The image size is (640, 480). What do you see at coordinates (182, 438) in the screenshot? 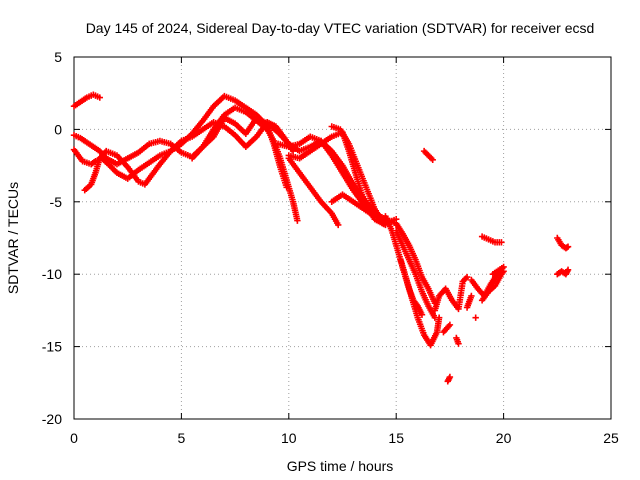
I see `x-tick-label: 5` at bounding box center [182, 438].